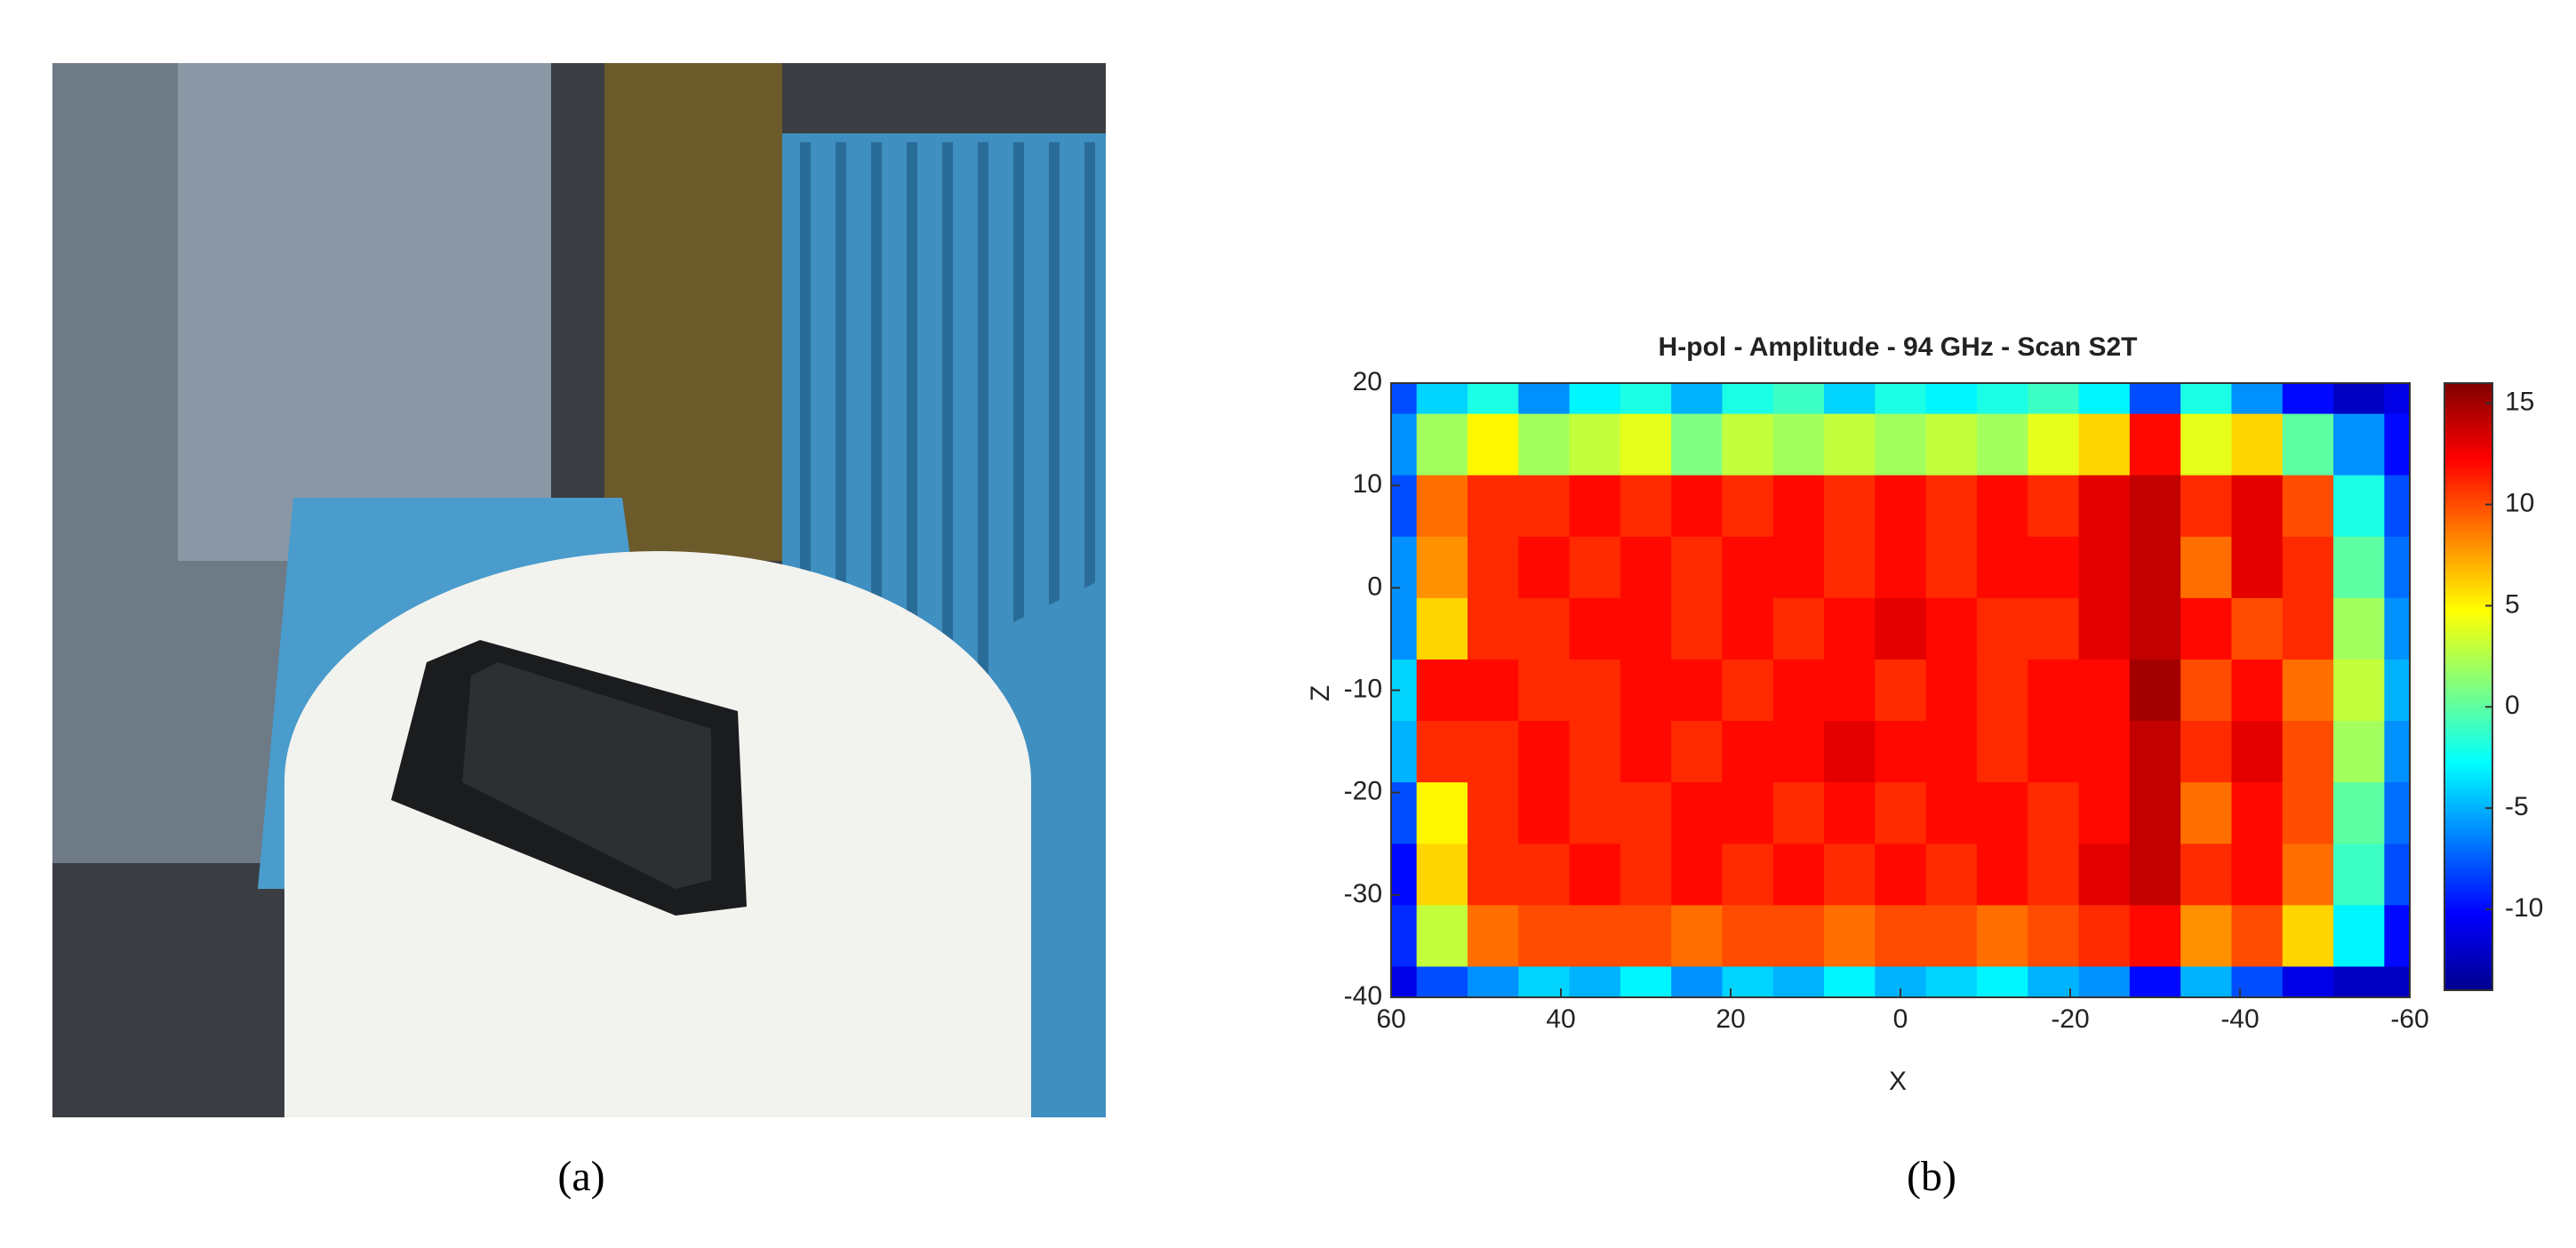 The height and width of the screenshot is (1248, 2576). Describe the element at coordinates (1730, 1019) in the screenshot. I see `x-tick-label: 20` at that location.